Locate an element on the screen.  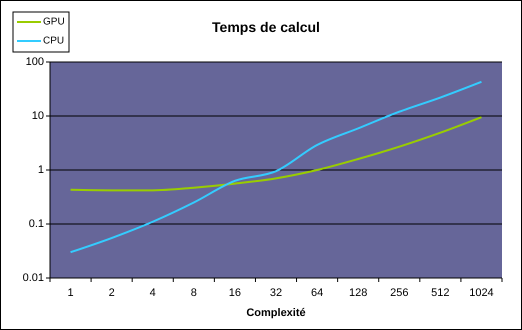
x-tick-label: 1024 is located at coordinates (481, 293).